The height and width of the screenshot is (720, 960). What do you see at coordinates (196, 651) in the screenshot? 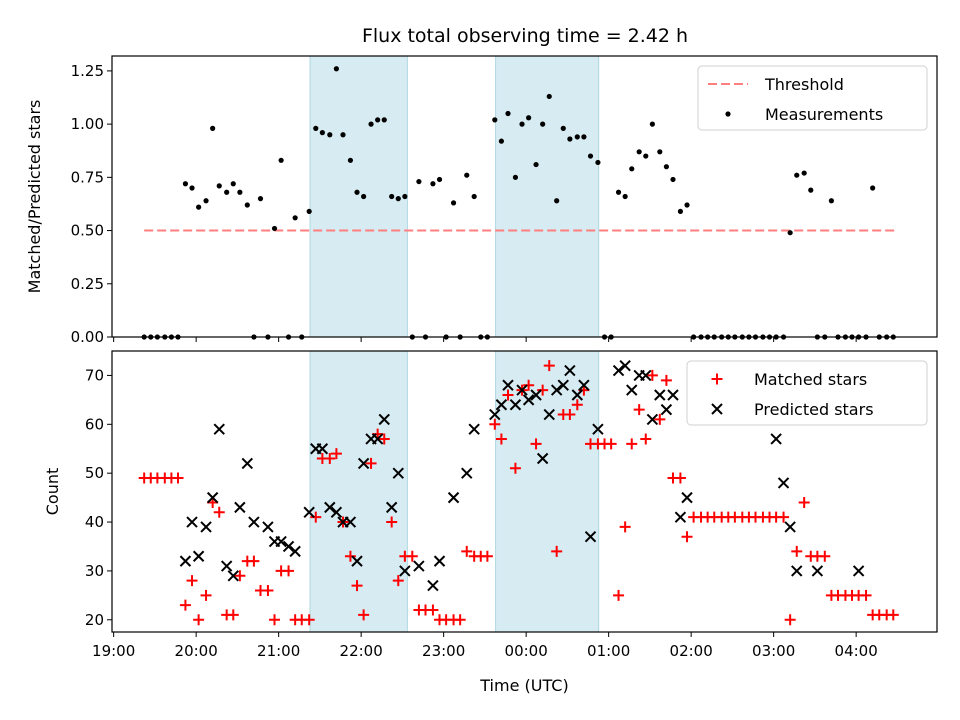
I see `x-tick-label: 20:00` at bounding box center [196, 651].